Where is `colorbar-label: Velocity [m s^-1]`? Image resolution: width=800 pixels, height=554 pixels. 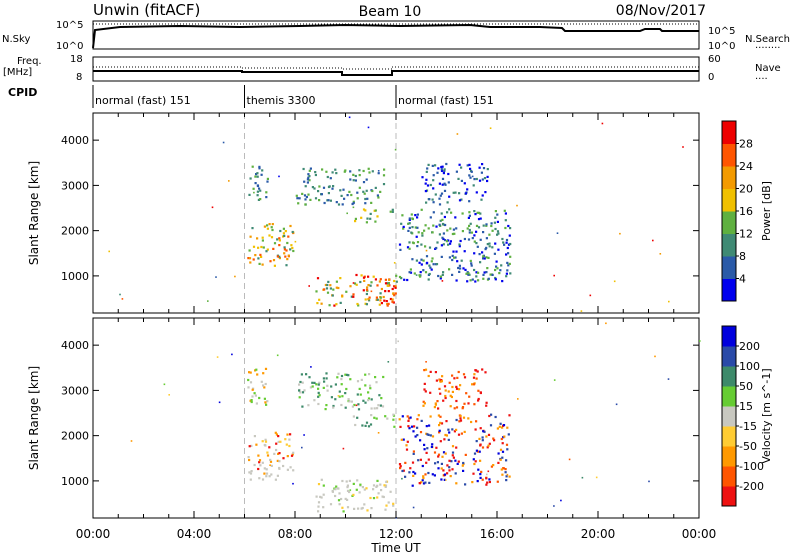
colorbar-label: Velocity [m s^-1] is located at coordinates (766, 415).